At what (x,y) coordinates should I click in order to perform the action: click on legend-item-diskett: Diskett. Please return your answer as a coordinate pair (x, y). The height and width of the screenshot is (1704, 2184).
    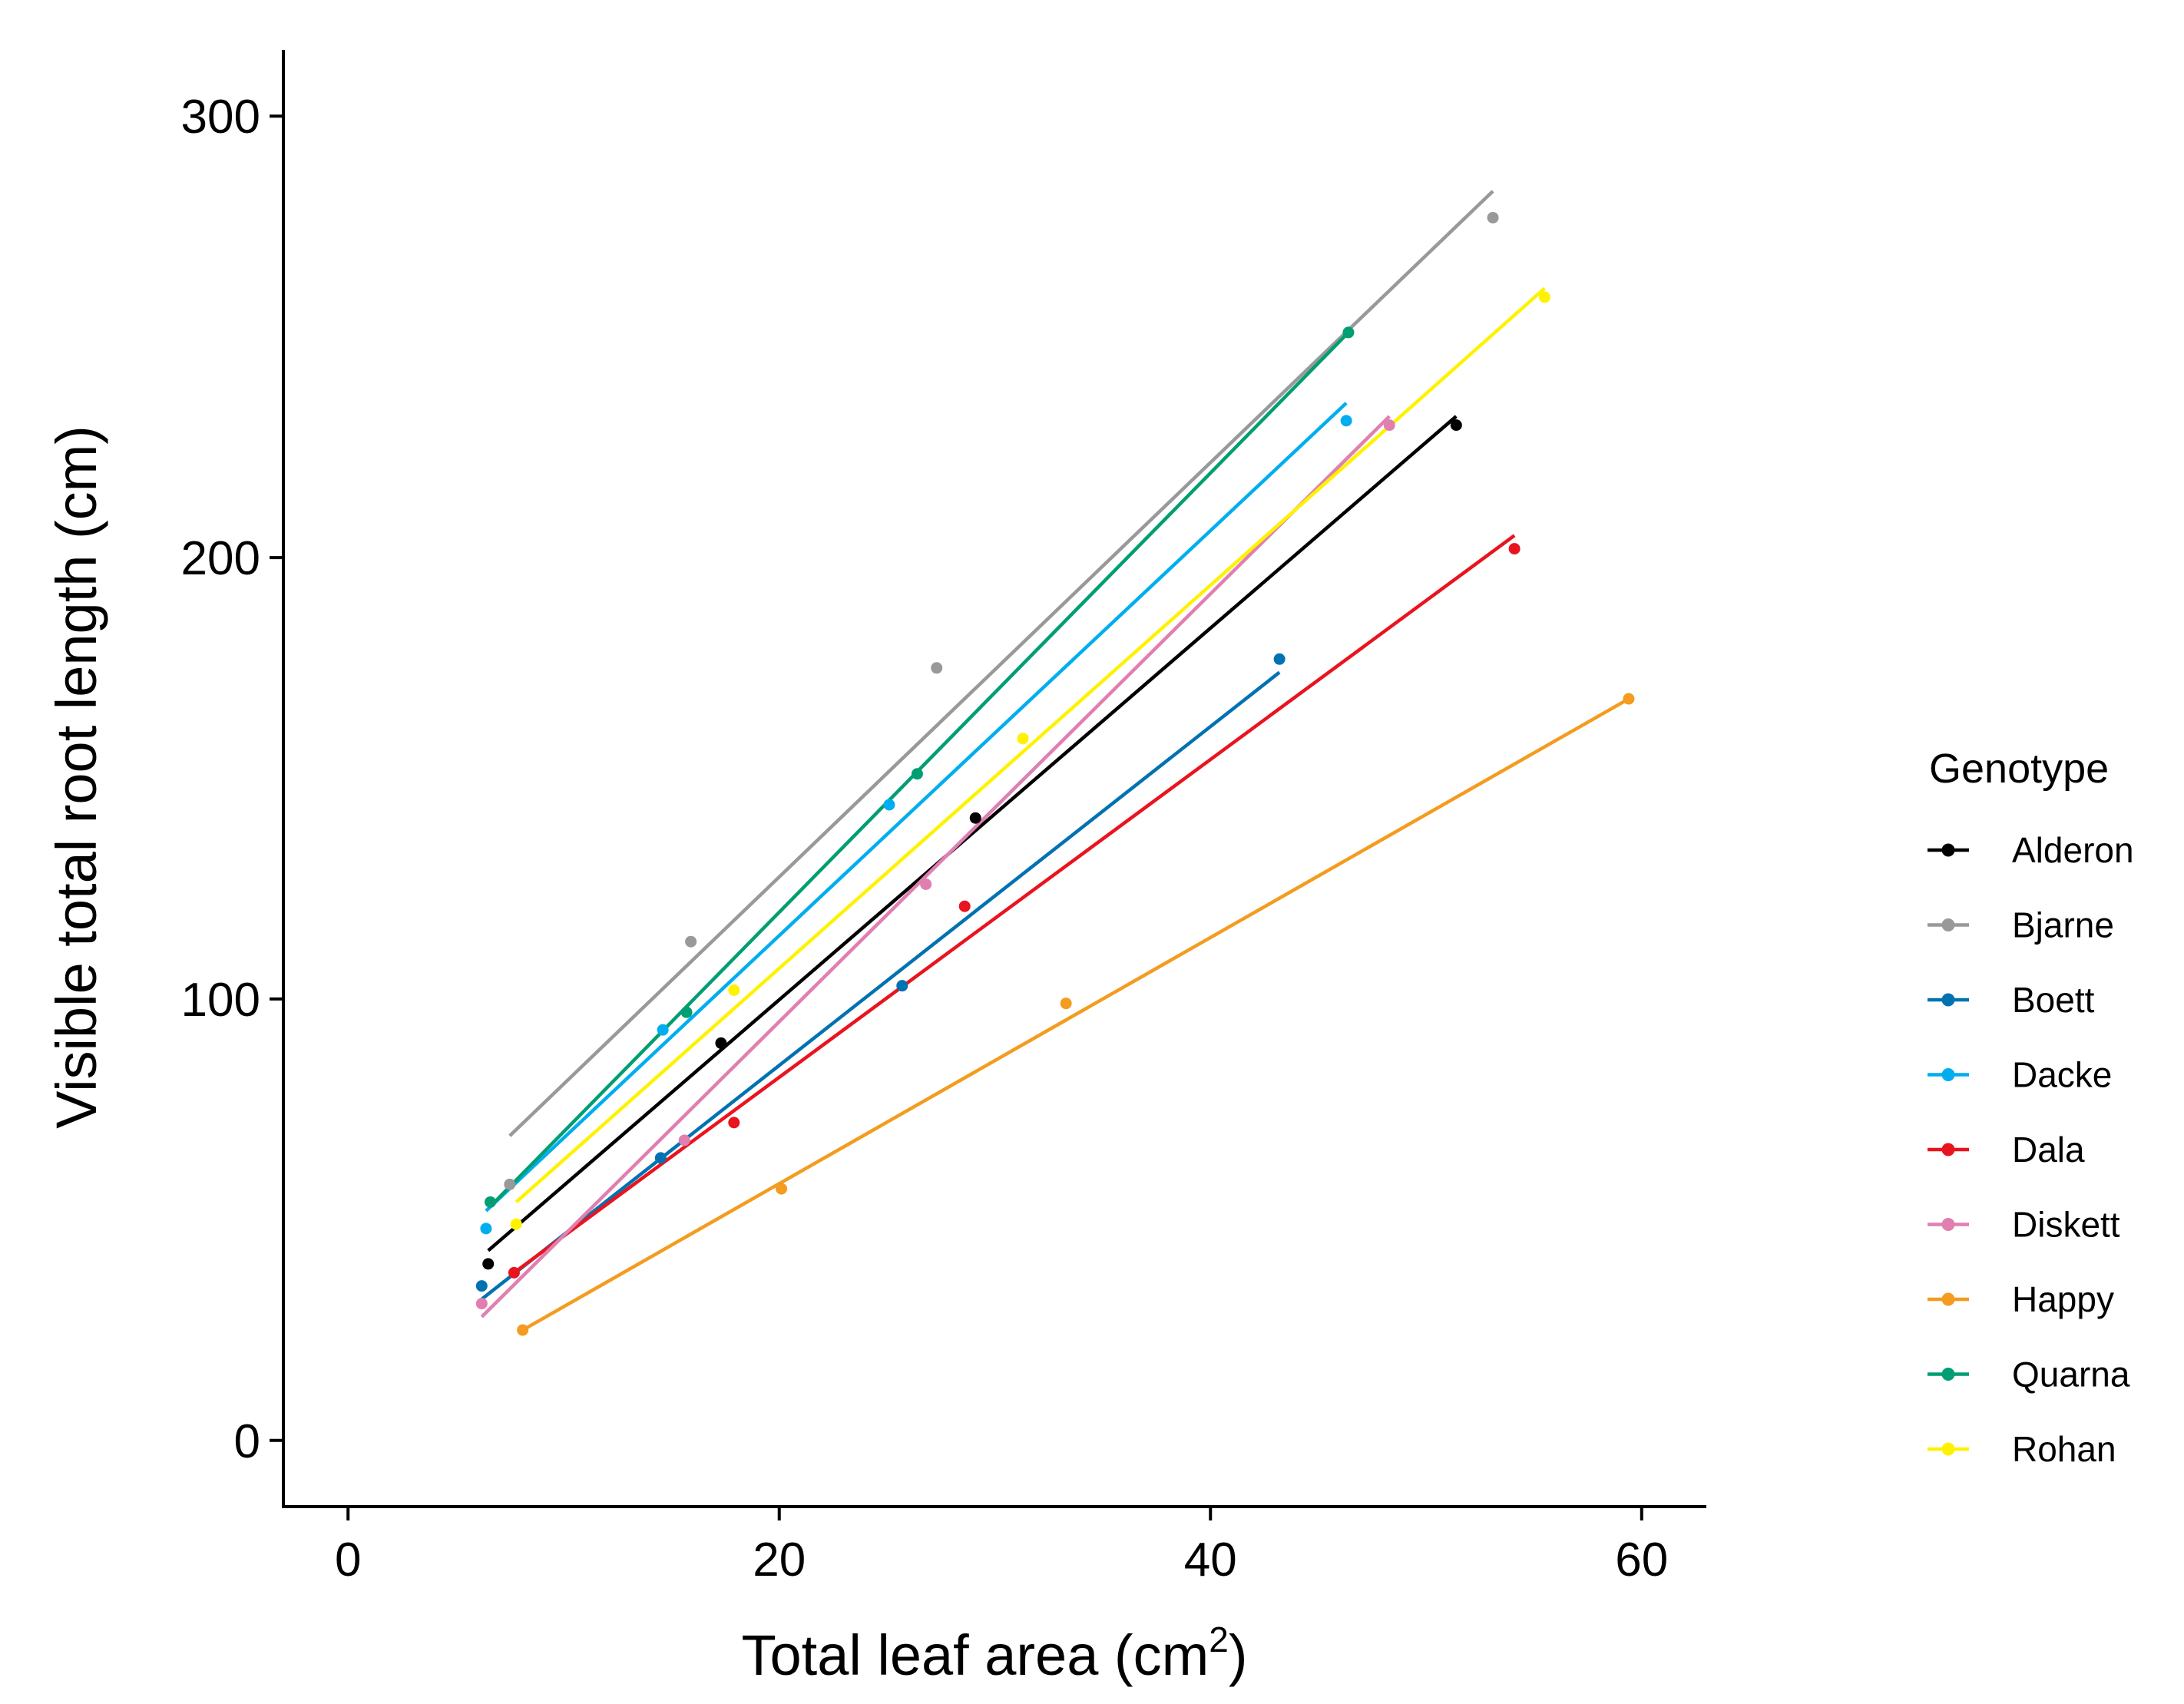
    Looking at the image, I should click on (2024, 1225).